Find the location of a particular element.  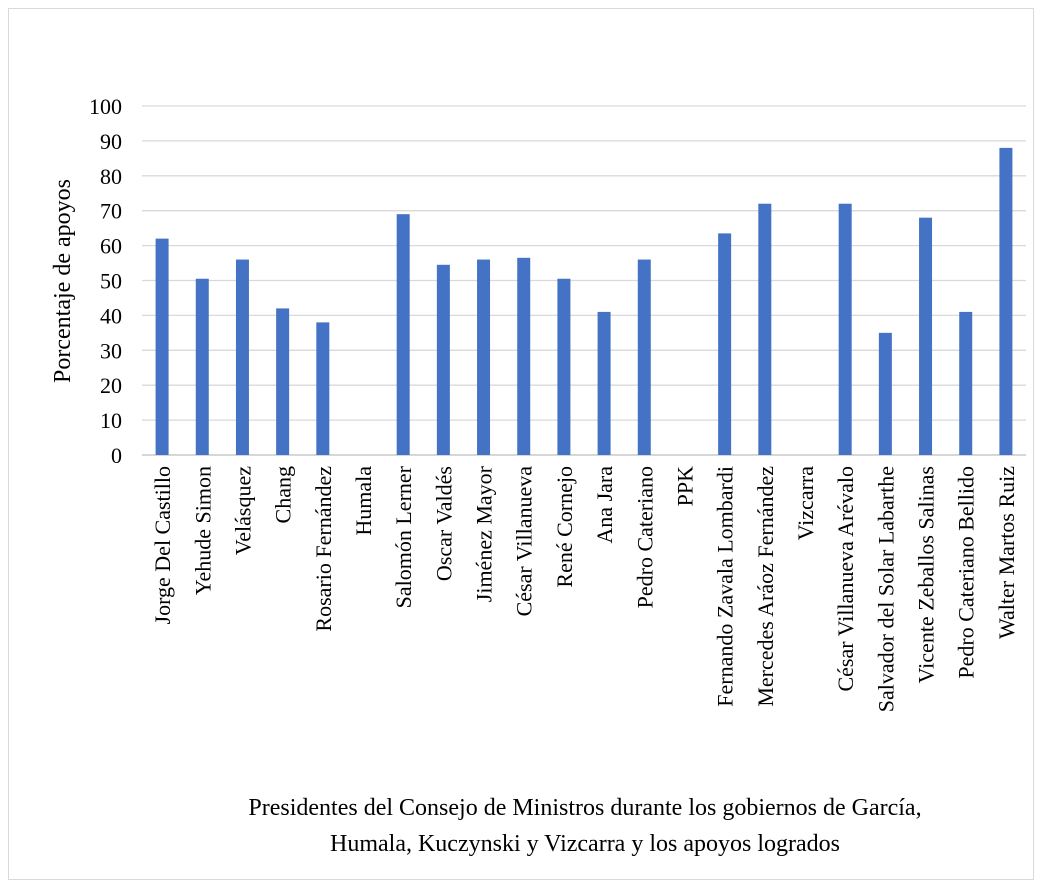

x-tick-label: Vizcarra is located at coordinates (805, 503).